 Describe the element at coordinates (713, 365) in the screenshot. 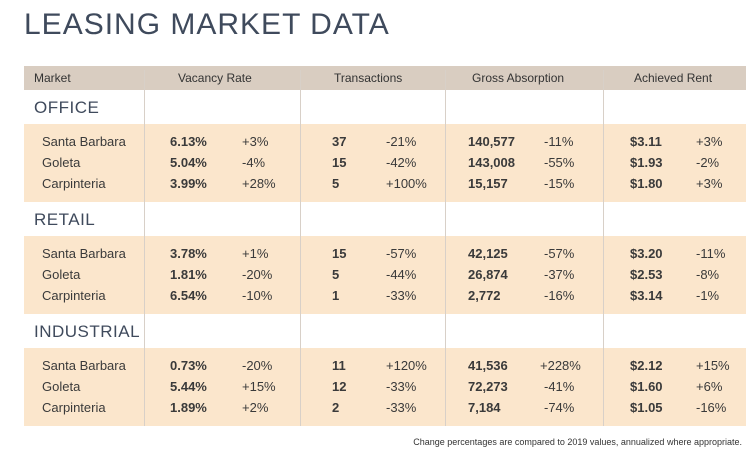

I see `rent-change-cell: +15%` at that location.